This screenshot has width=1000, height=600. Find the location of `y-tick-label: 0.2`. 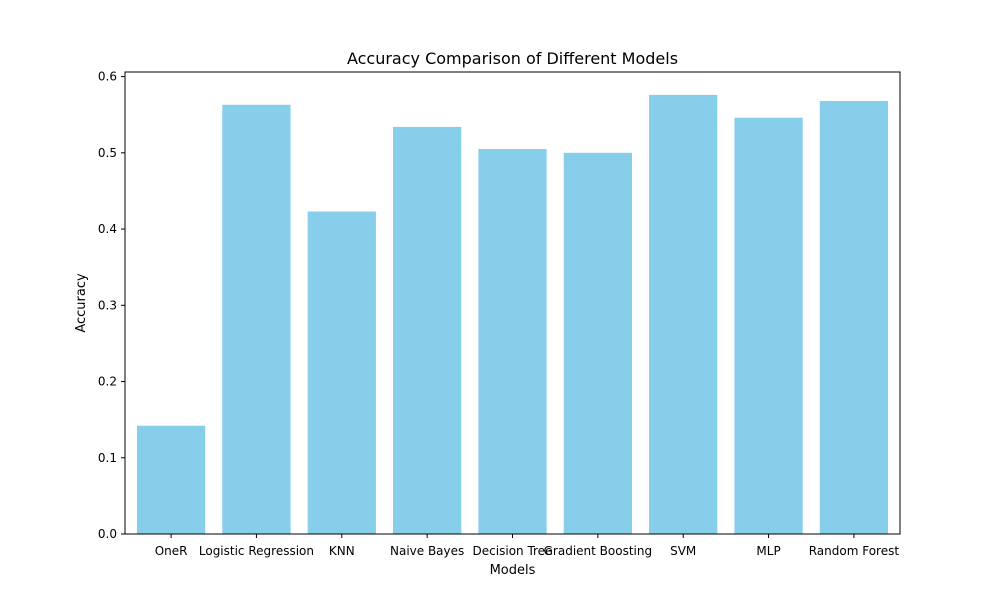

y-tick-label: 0.2 is located at coordinates (107, 382).